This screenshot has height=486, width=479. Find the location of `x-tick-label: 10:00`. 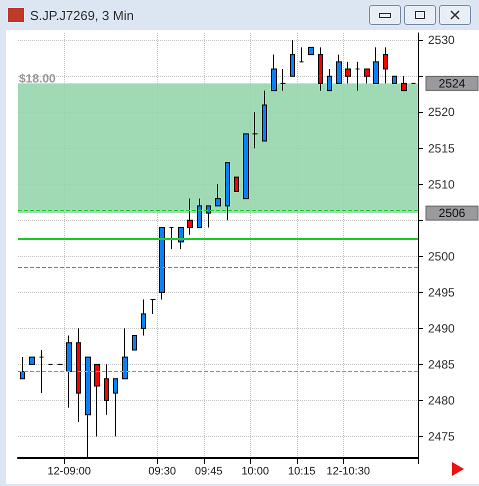

x-tick-label: 10:00 is located at coordinates (255, 472).